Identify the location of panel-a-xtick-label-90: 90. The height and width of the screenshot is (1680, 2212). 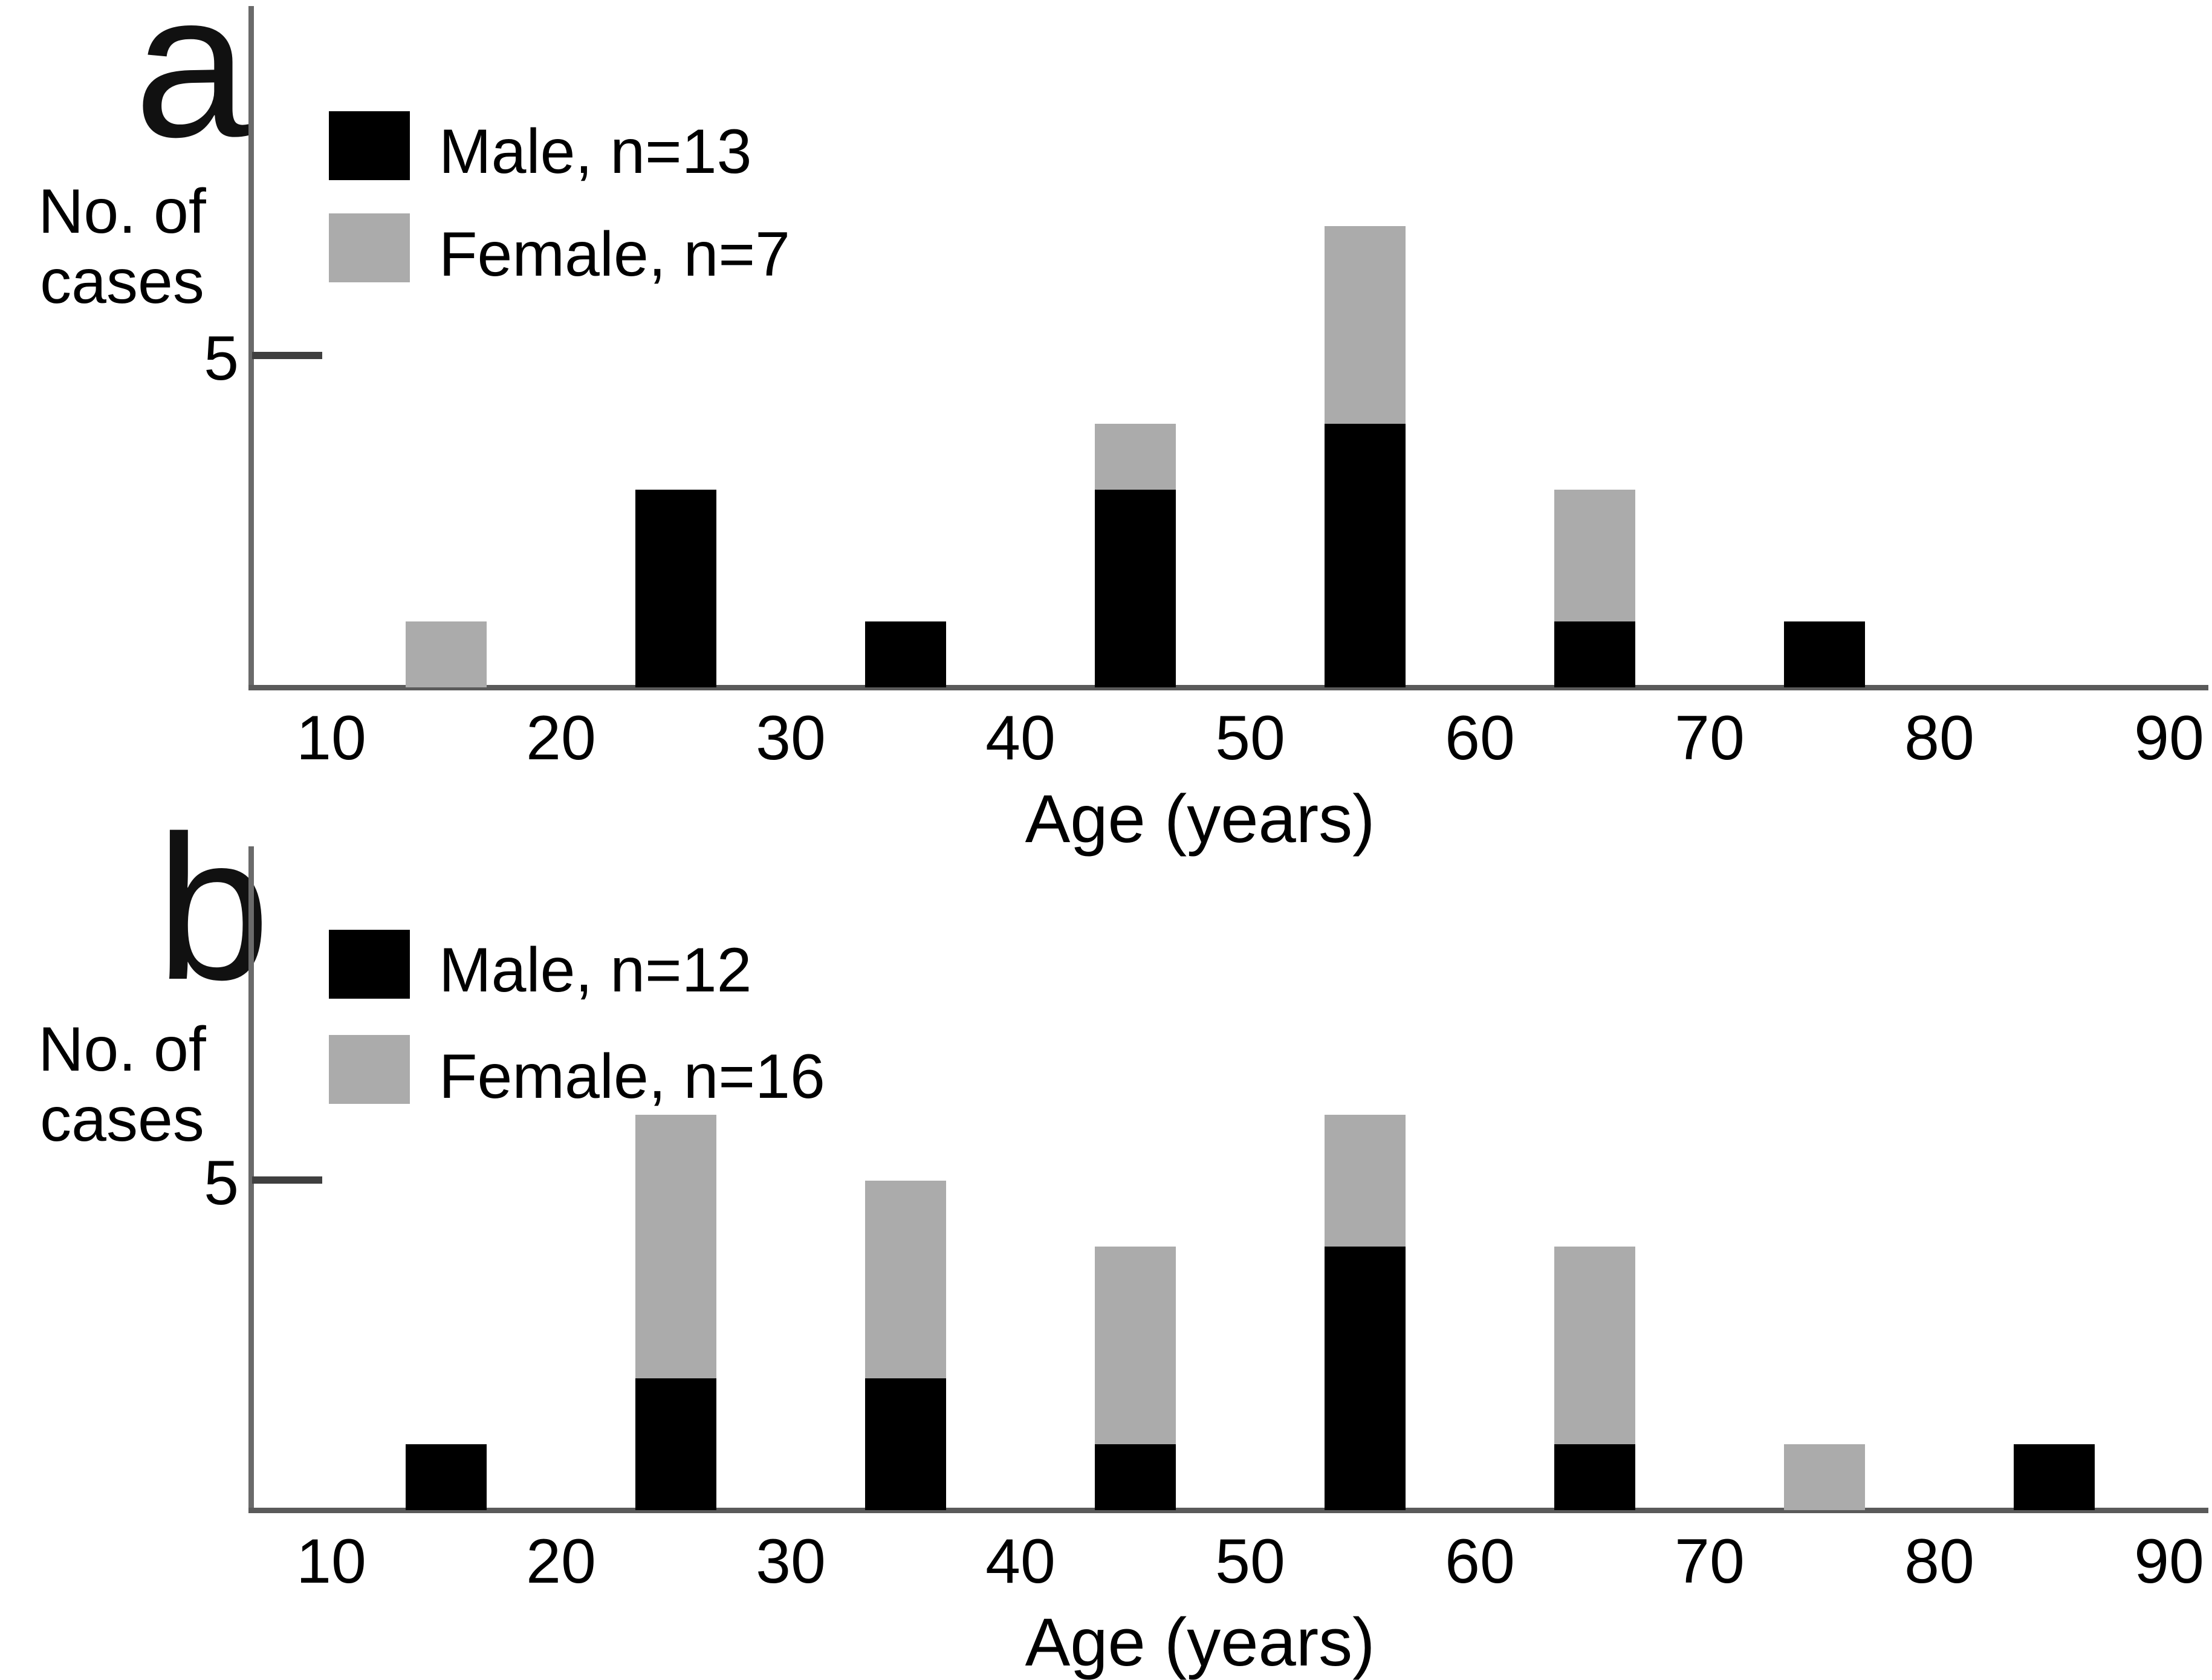
(2169, 738).